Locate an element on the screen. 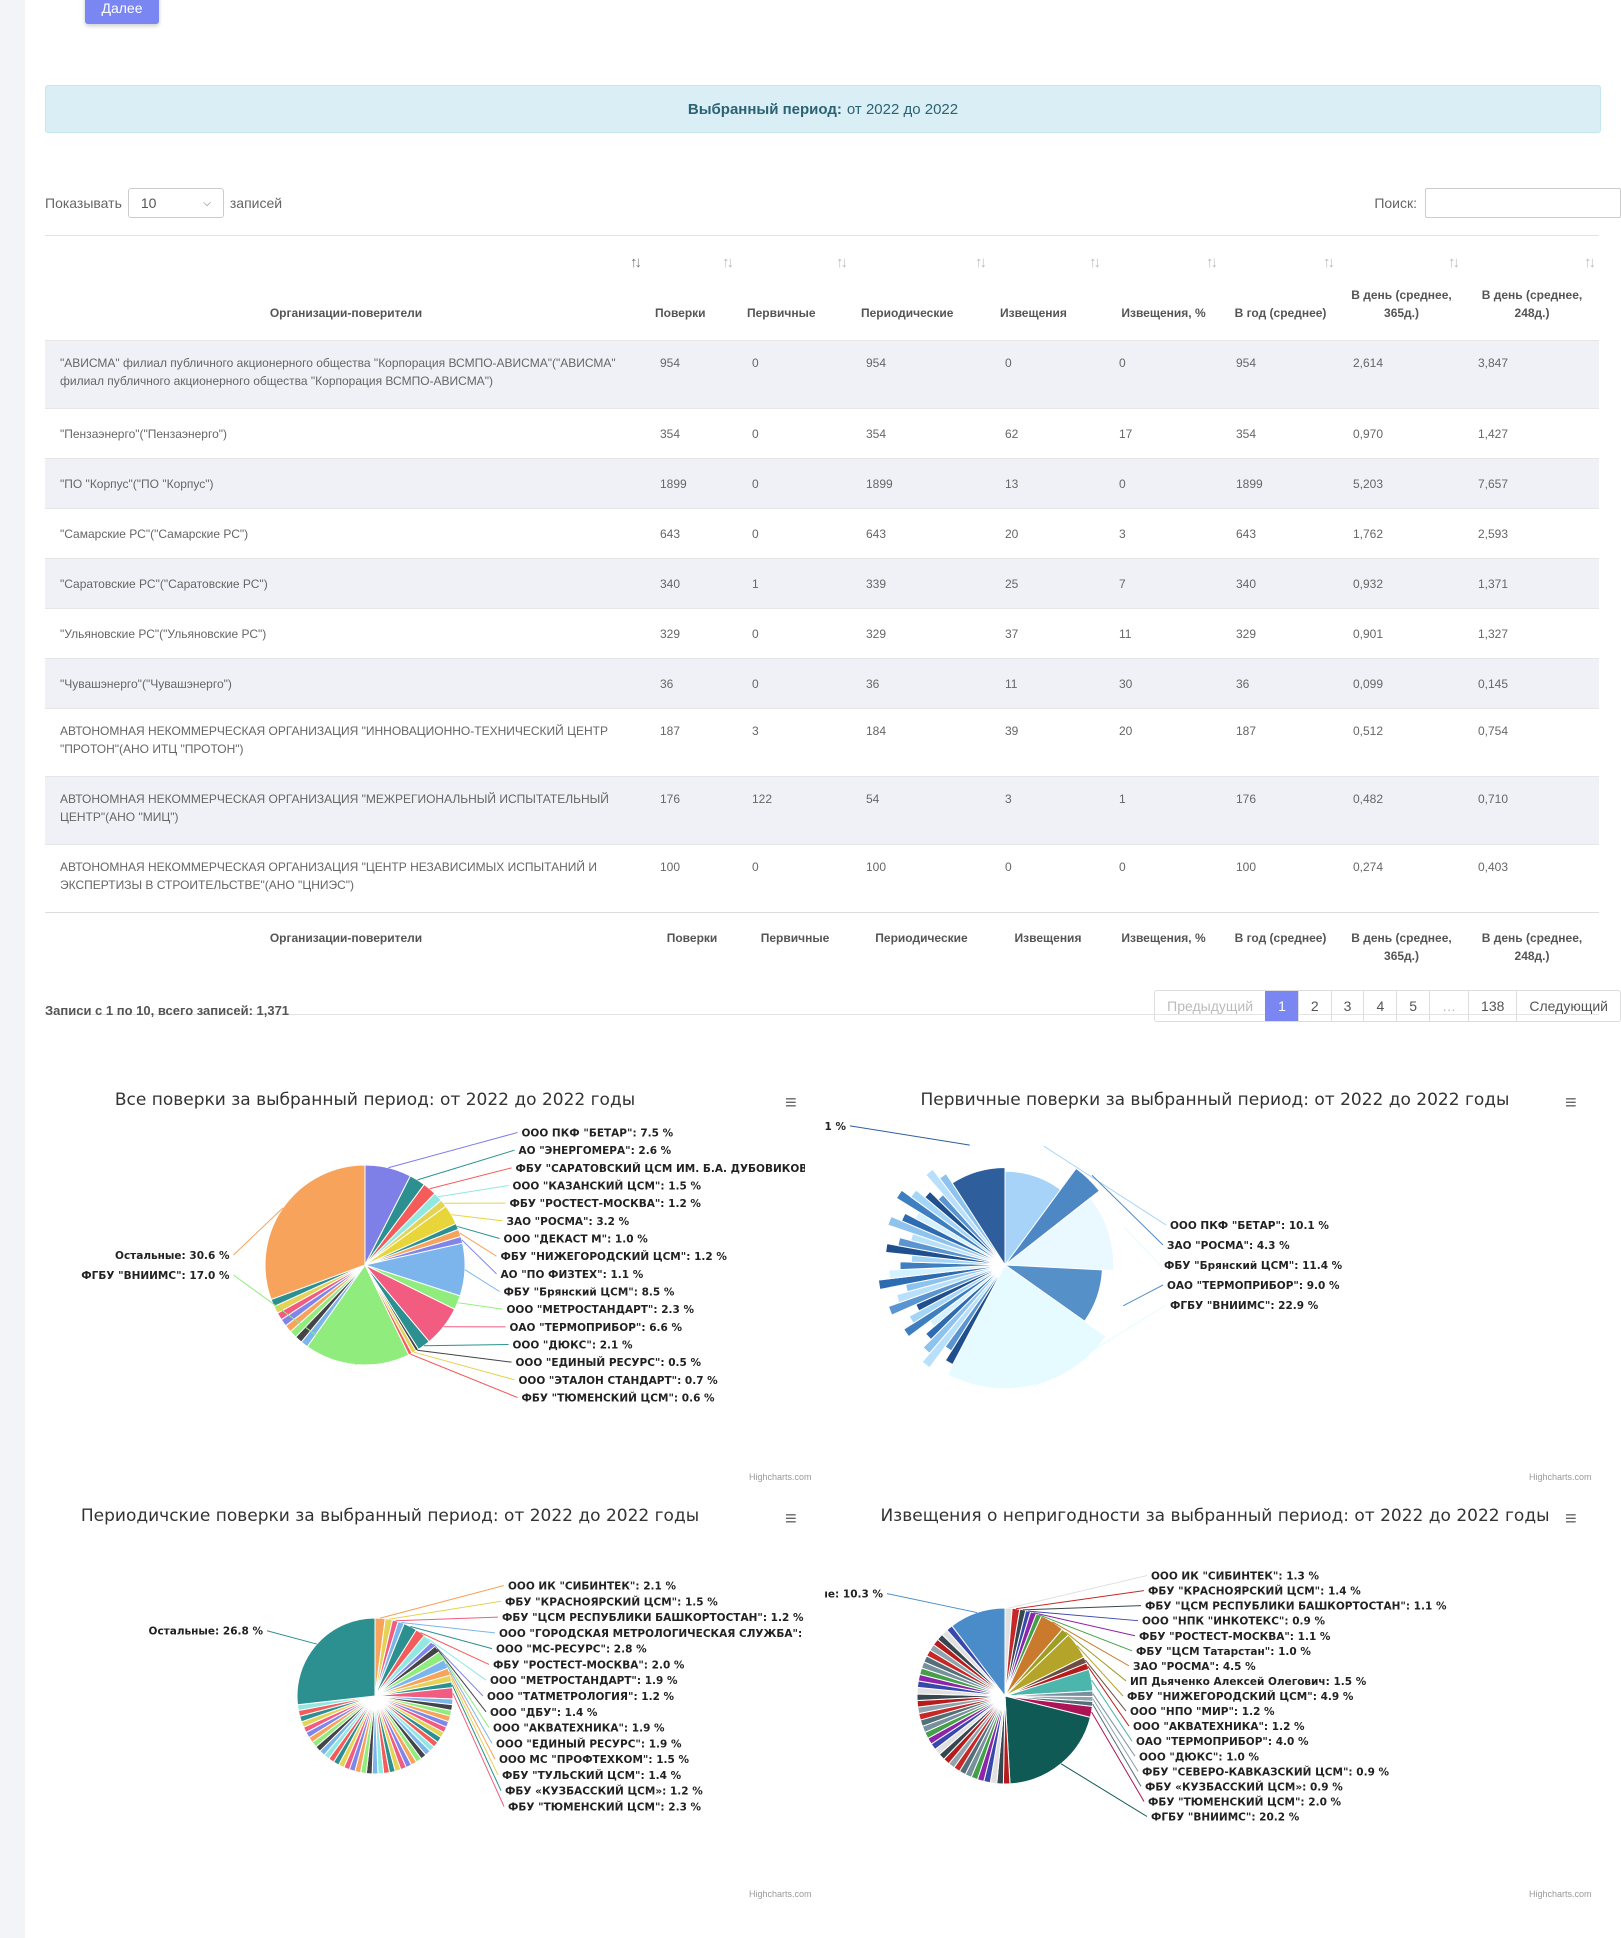 Image resolution: width=1621 pixels, height=1938 pixels. col-header-per-day-365: В день (среднее, 365д.) ↑↓ is located at coordinates (1400, 288).